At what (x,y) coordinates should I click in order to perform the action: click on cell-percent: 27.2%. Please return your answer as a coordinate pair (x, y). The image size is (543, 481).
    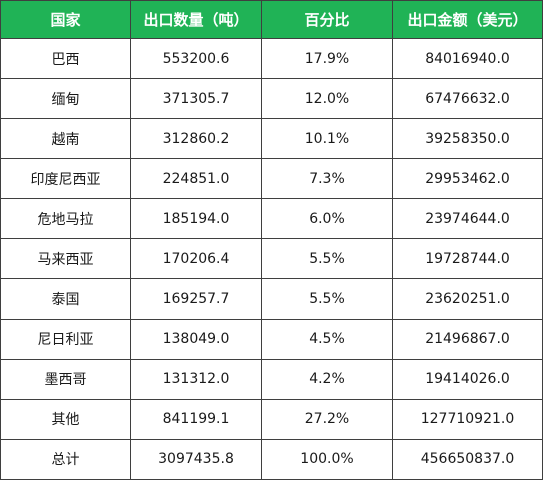
    Looking at the image, I should click on (327, 419).